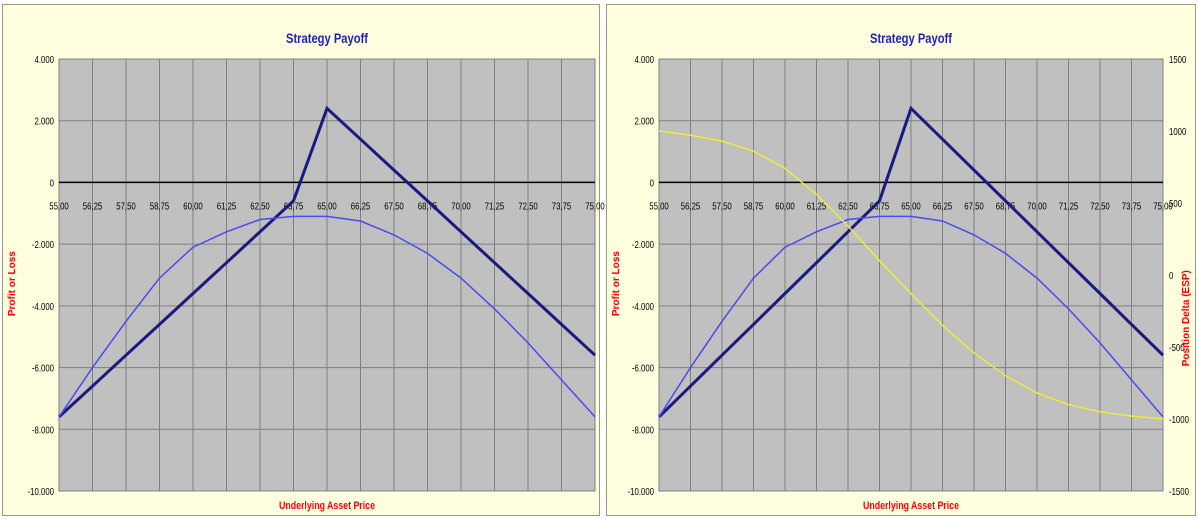 The width and height of the screenshot is (1198, 519). Describe the element at coordinates (1179, 491) in the screenshot. I see `y2-tick-label: -1500` at that location.